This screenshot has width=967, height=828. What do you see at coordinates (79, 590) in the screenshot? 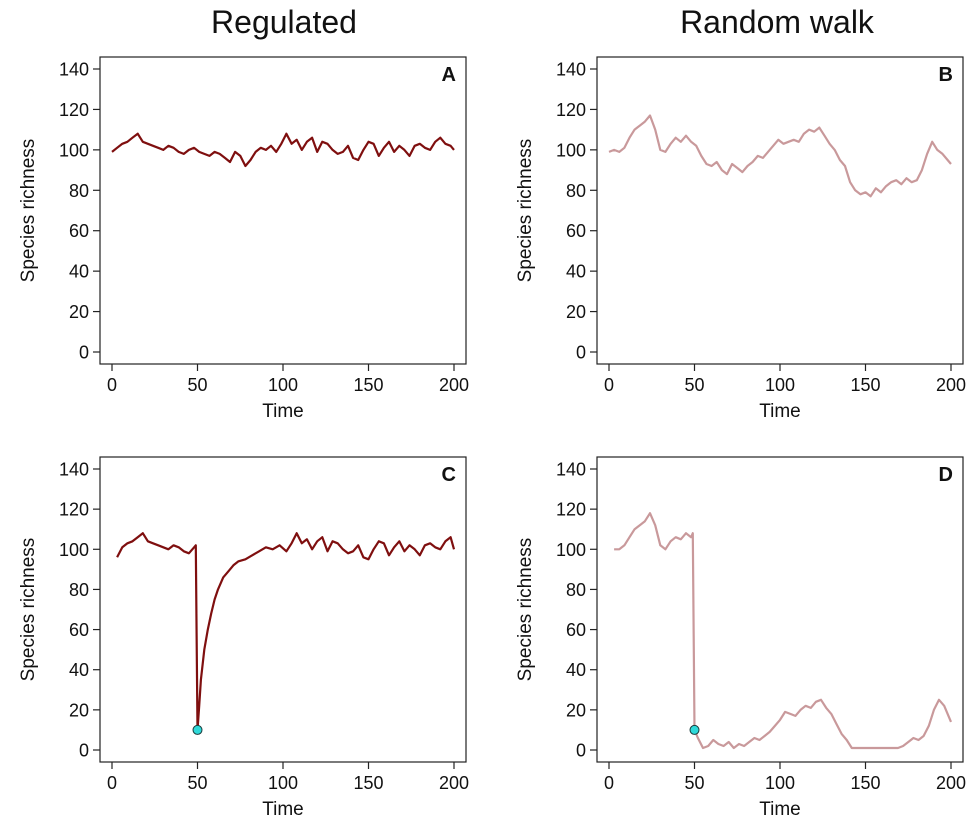
I see `y-tick-label-c-80: 80` at bounding box center [79, 590].